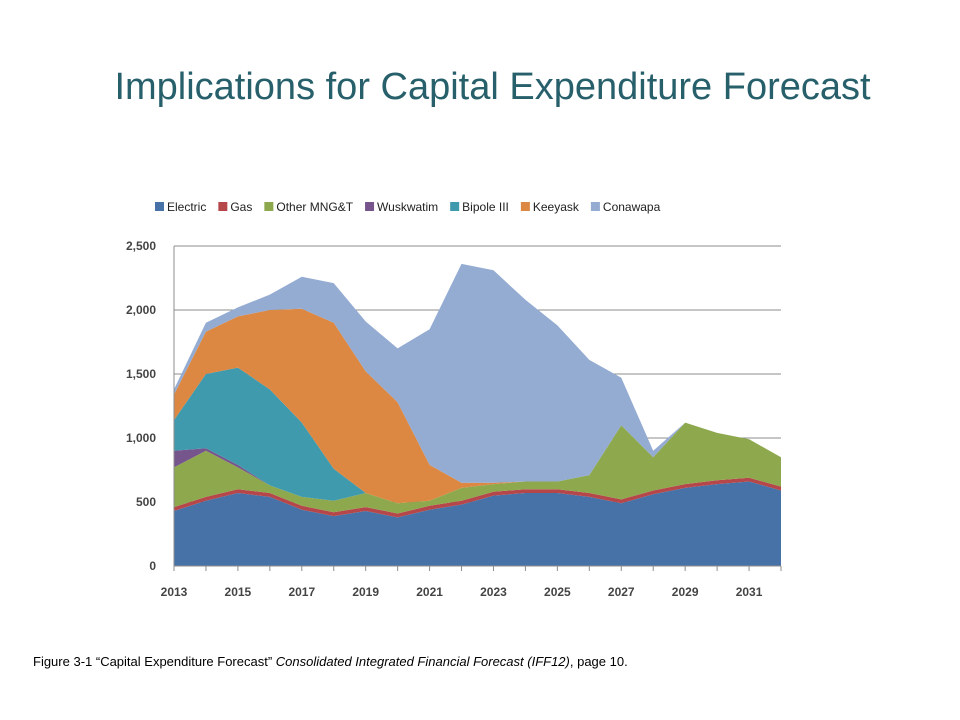 This screenshot has width=960, height=720. I want to click on x-tick-label: 2019, so click(365, 592).